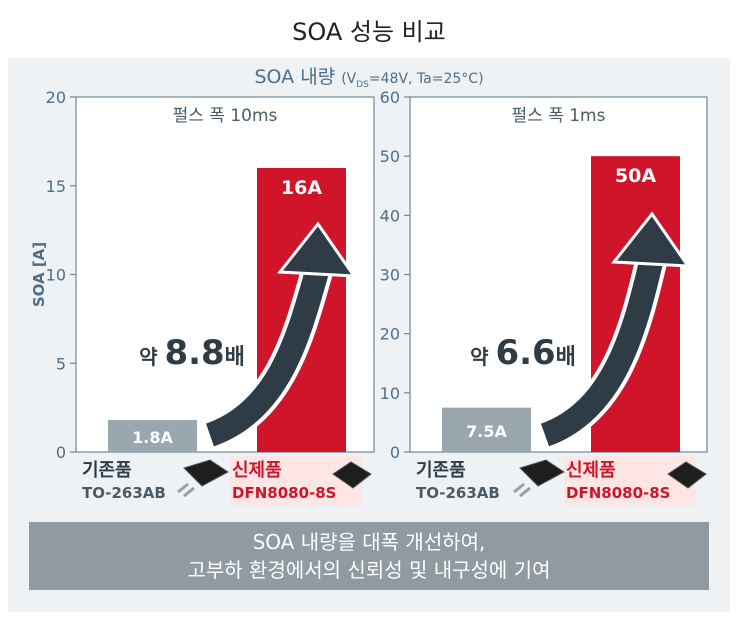 The image size is (738, 620). Describe the element at coordinates (390, 215) in the screenshot. I see `y-tick-label: 40` at that location.